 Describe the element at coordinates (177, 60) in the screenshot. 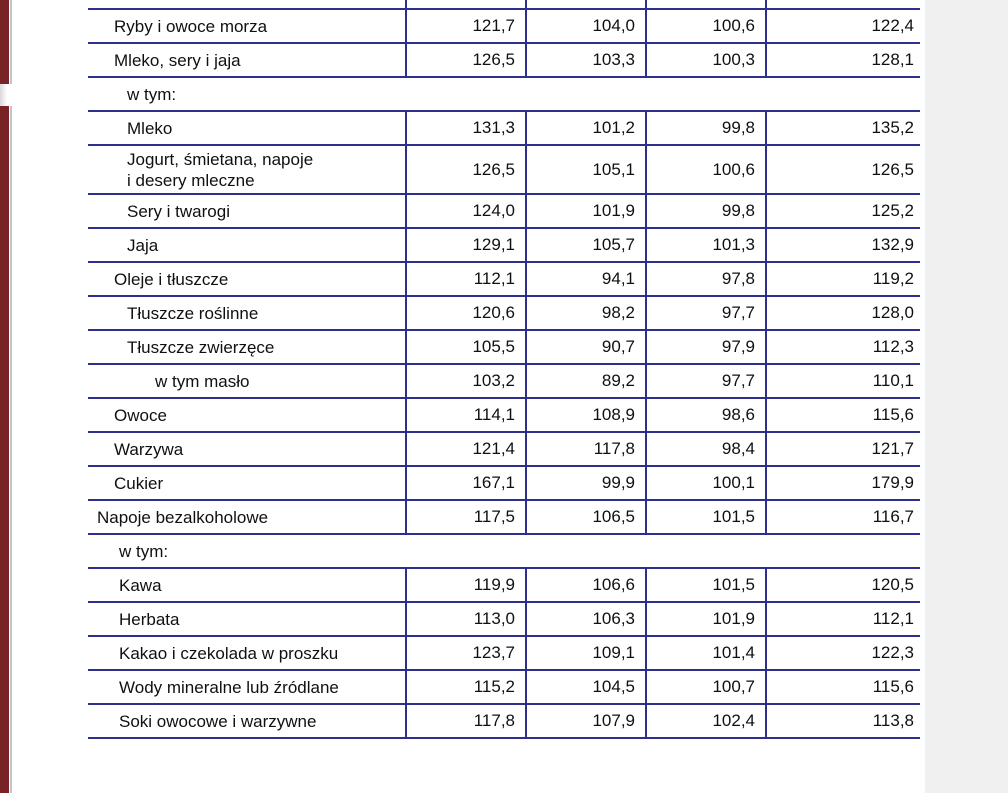

I see `category-label: Mleko, sery i jaja` at that location.